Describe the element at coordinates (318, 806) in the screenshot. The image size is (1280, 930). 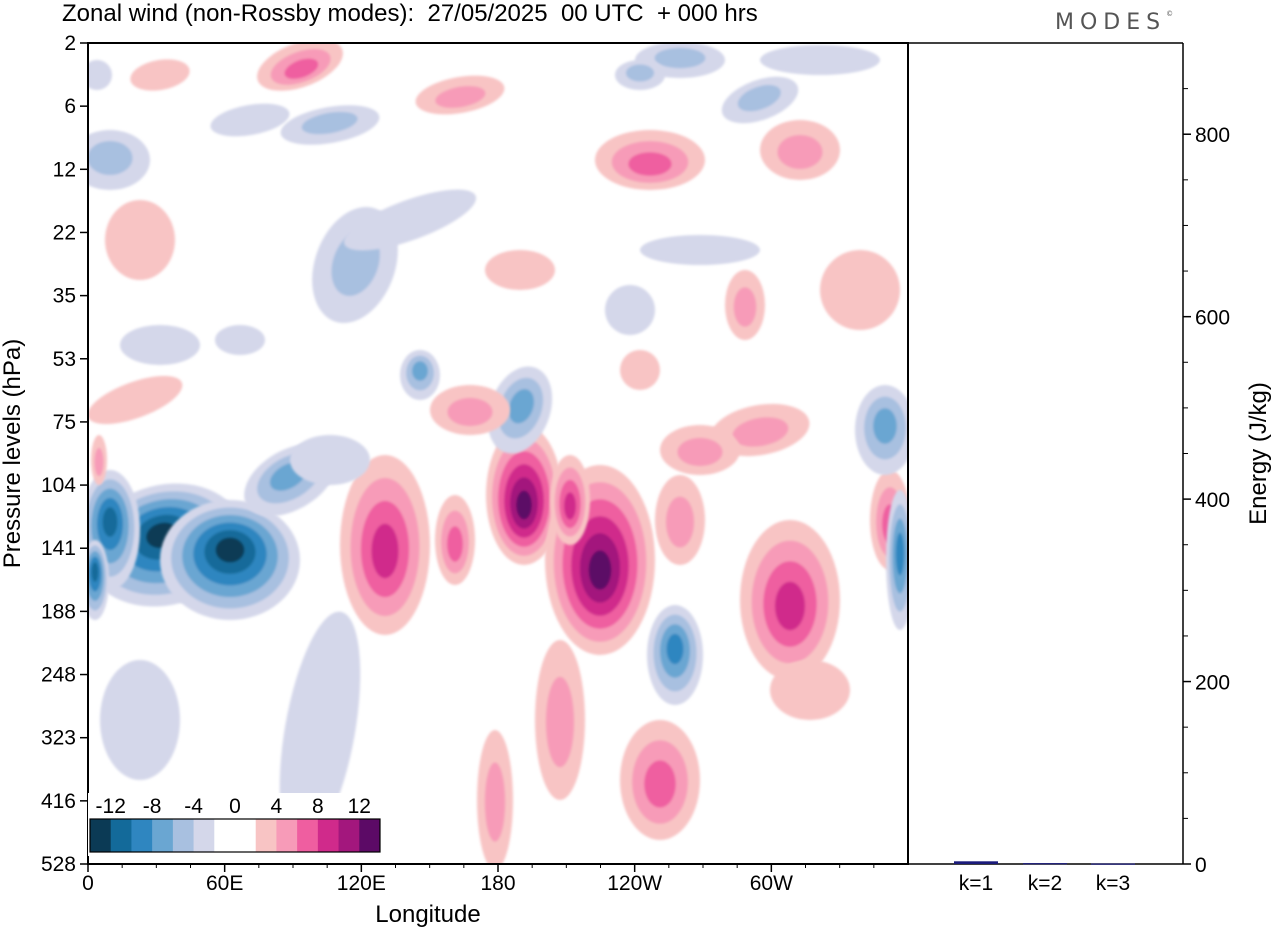
I see `colorbar-label: 8` at that location.